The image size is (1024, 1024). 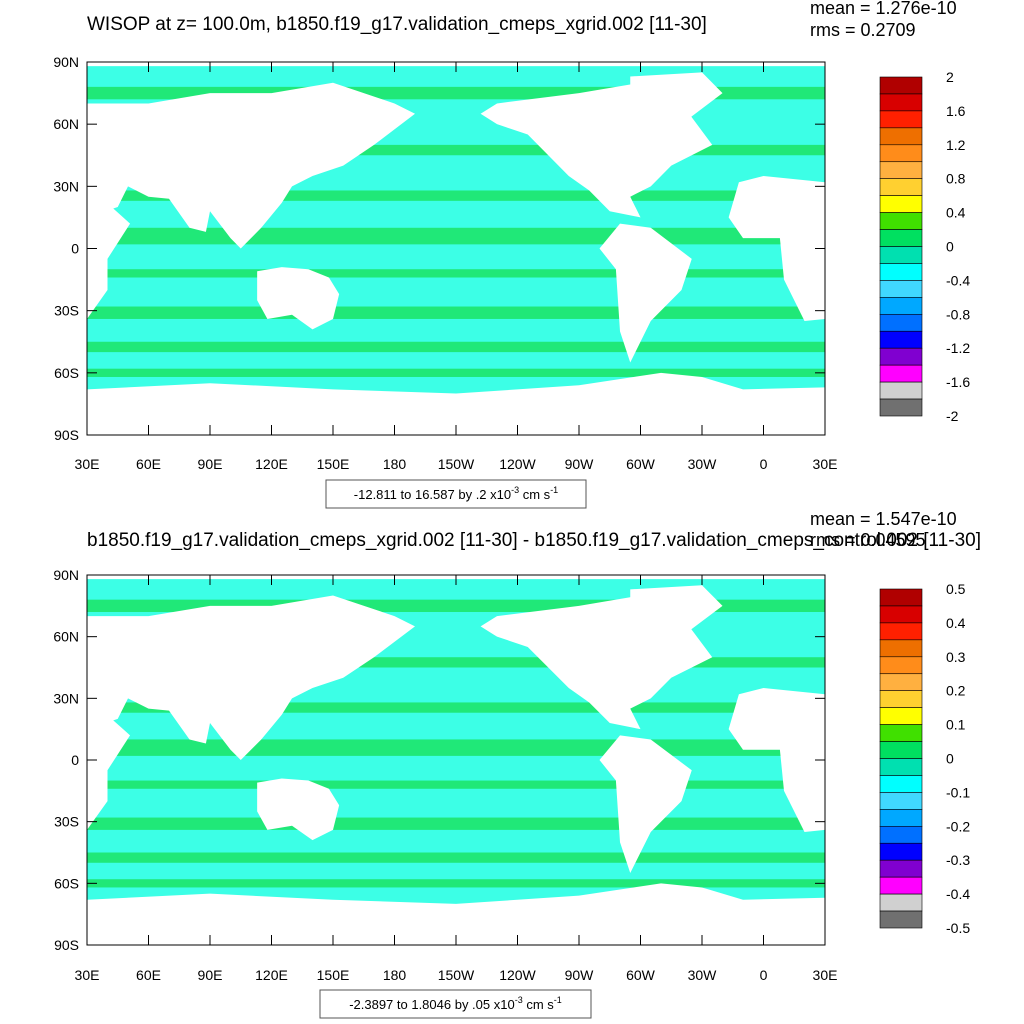 What do you see at coordinates (66, 945) in the screenshot?
I see `lat-label: 90S` at bounding box center [66, 945].